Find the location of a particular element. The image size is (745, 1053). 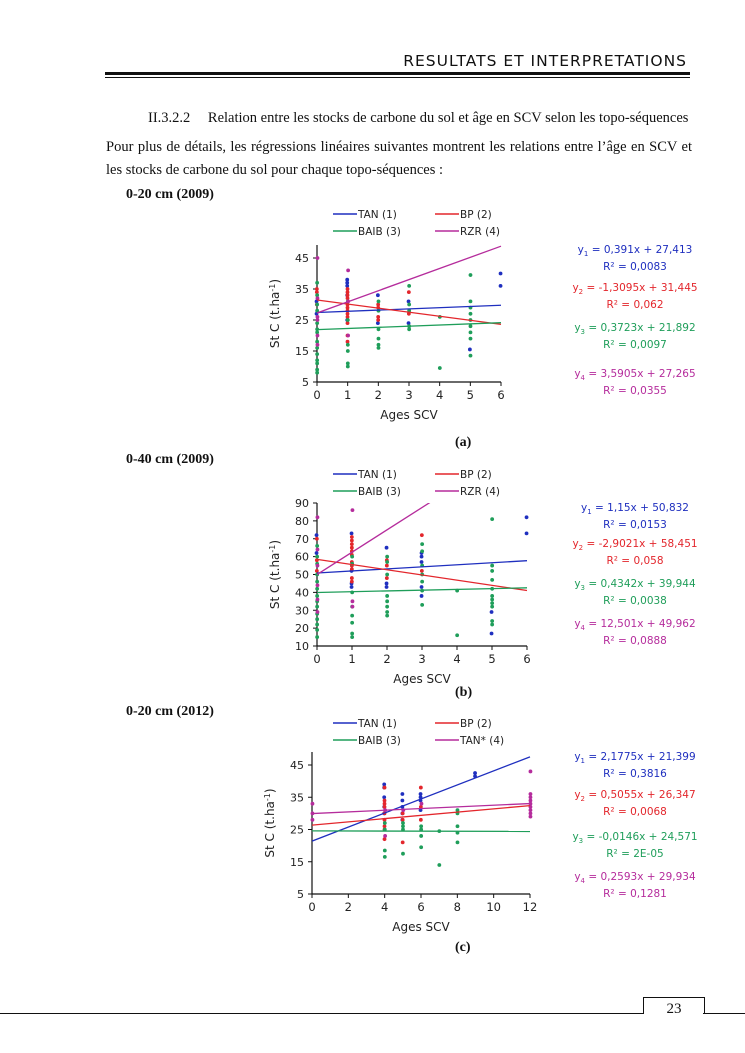

equation-b-4: y4 = 12,501x + 49,962 R² = 0,0888 is located at coordinates (635, 633).